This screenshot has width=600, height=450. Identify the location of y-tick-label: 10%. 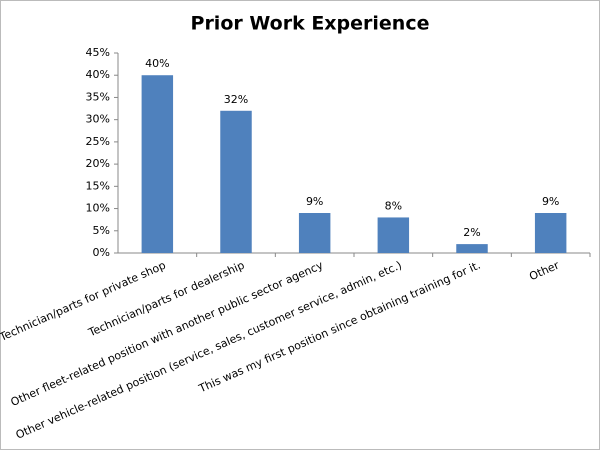
(98, 208).